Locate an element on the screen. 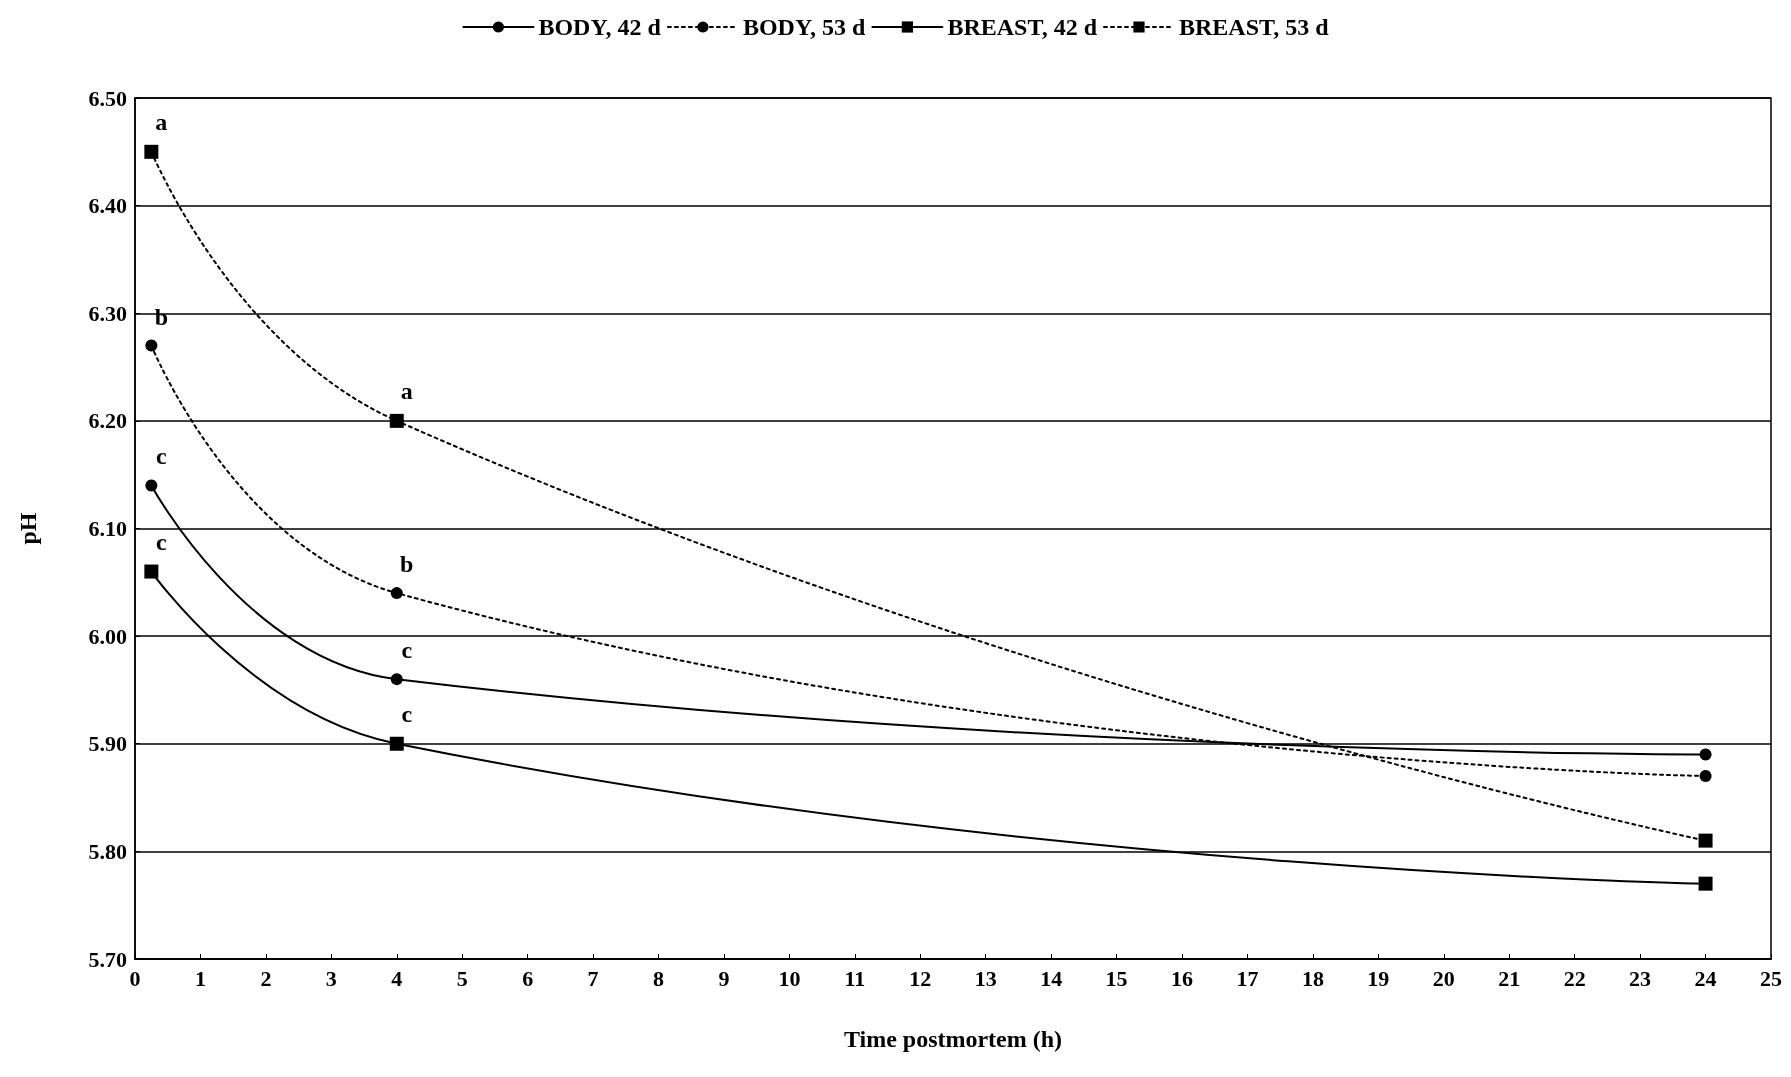 The width and height of the screenshot is (1791, 1077). legend-label: BODY, 42 d is located at coordinates (600, 27).